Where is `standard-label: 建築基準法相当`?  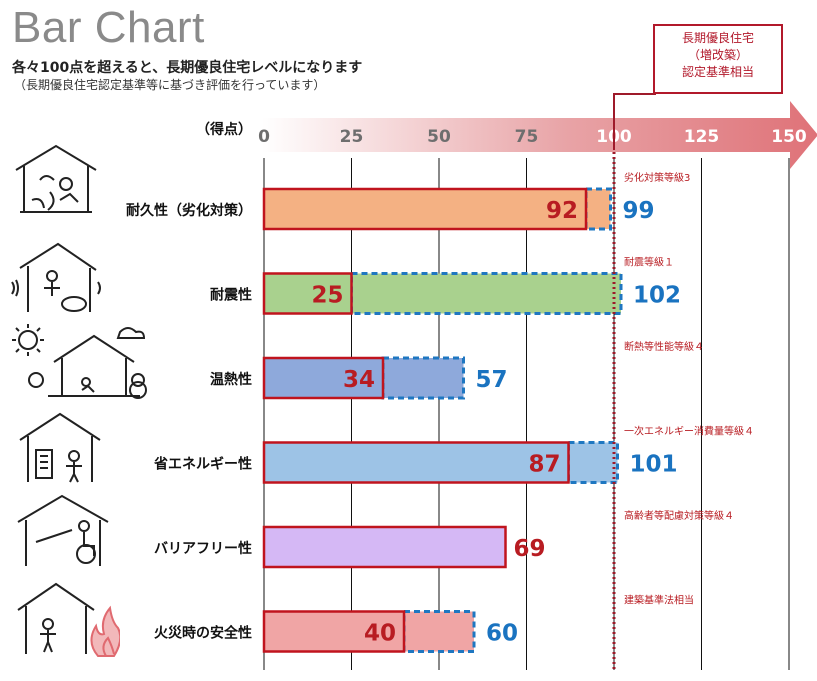 standard-label: 建築基準法相当 is located at coordinates (659, 600).